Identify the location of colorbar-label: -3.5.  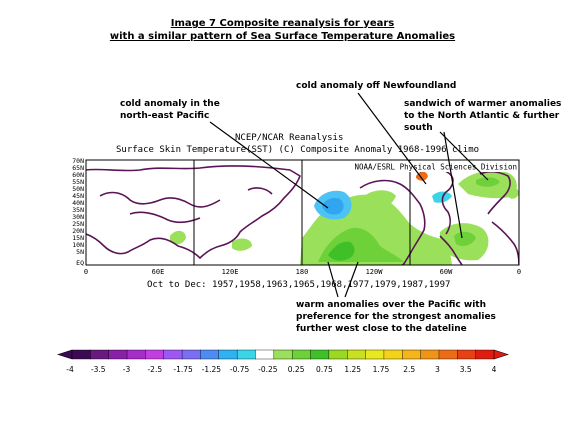
(98, 369).